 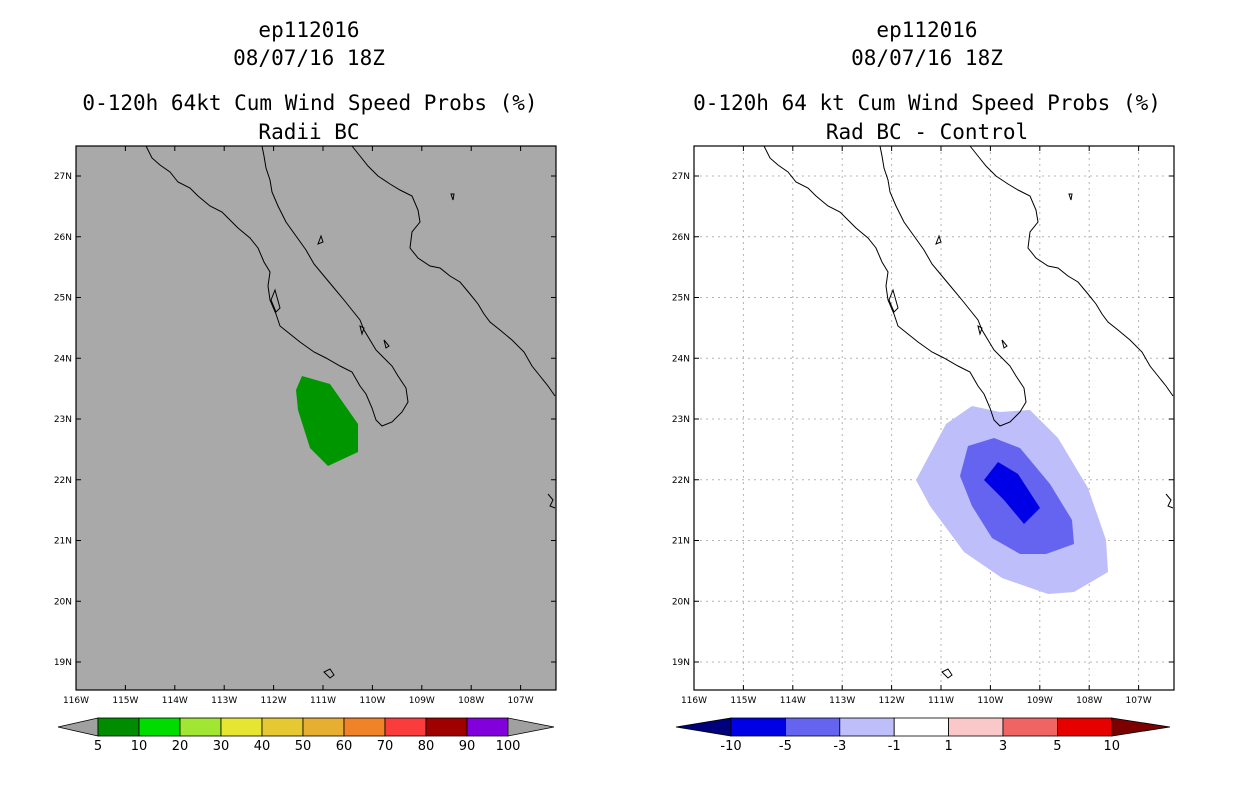 What do you see at coordinates (310, 103) in the screenshot?
I see `left-title: 0-120h 64kt Cum Wind Speed Probs (%)` at bounding box center [310, 103].